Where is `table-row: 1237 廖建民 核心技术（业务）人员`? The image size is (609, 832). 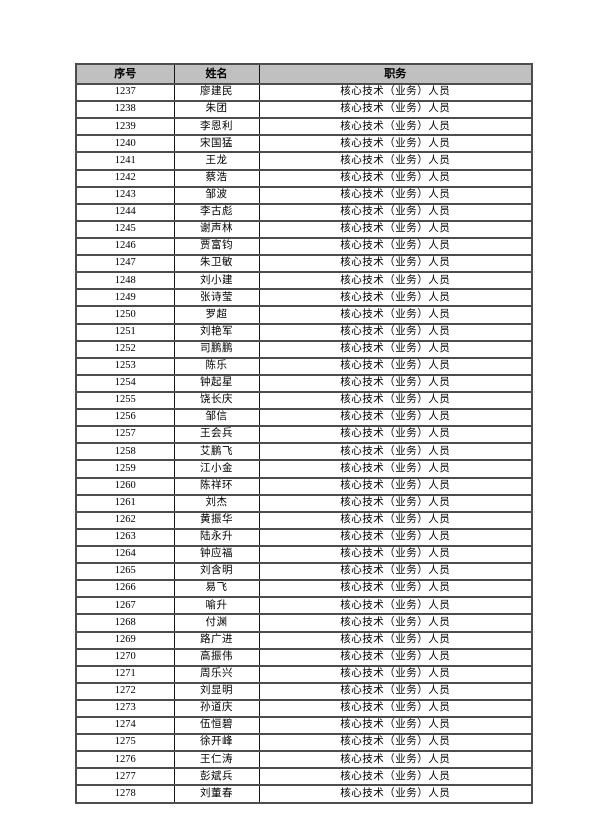
table-row: 1237 廖建民 核心技术（业务）人员 is located at coordinates (304, 92).